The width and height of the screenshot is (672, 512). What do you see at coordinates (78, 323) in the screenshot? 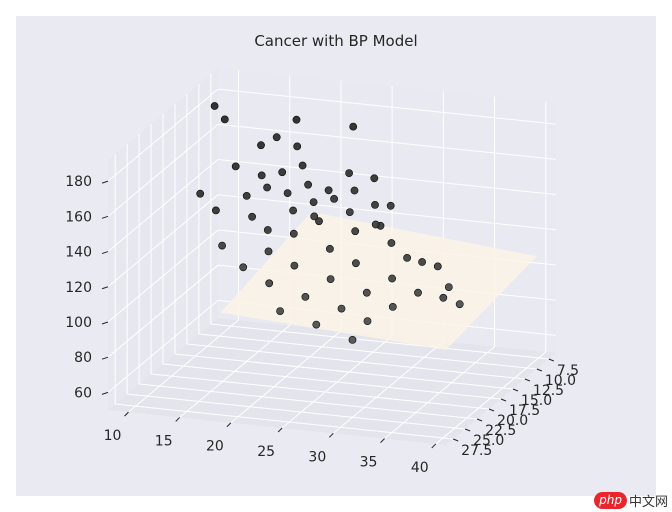
I see `z-tick-label: 100` at bounding box center [78, 323].